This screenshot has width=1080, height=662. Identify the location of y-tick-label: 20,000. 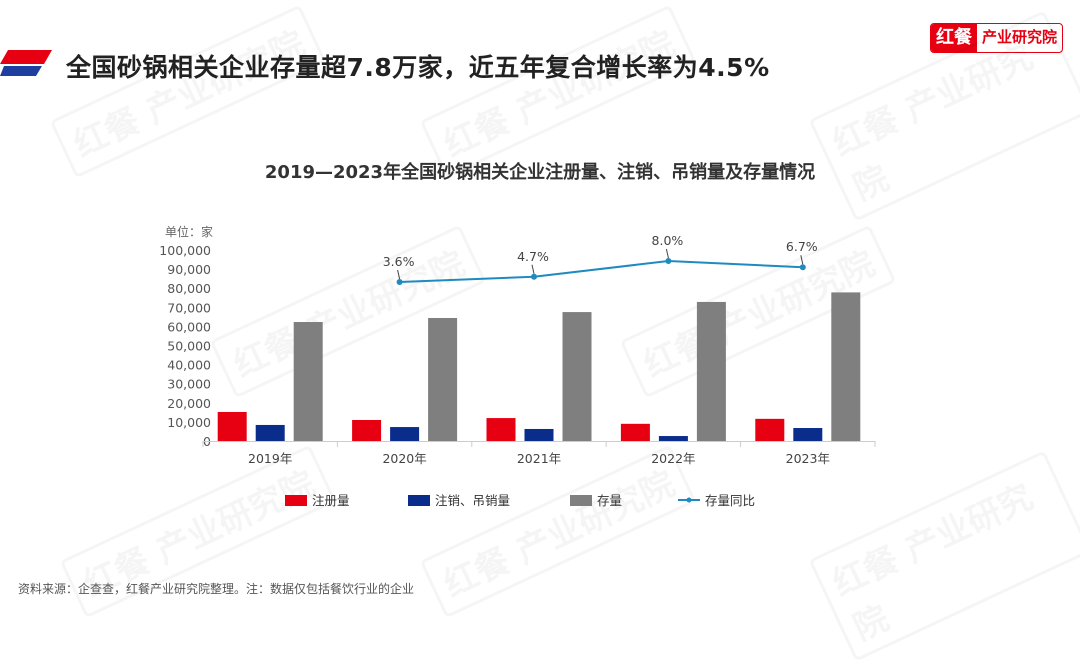
(189, 403).